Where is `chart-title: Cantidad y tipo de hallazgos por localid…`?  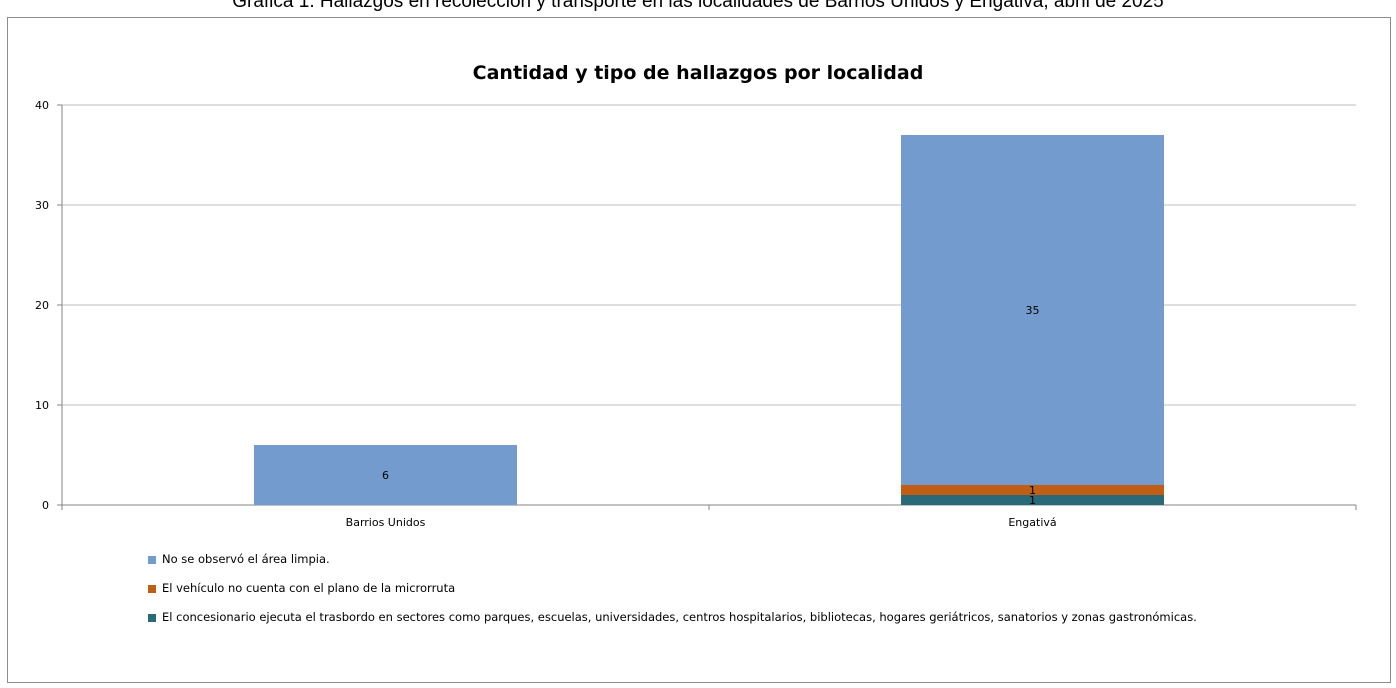 chart-title: Cantidad y tipo de hallazgos por localid… is located at coordinates (698, 73).